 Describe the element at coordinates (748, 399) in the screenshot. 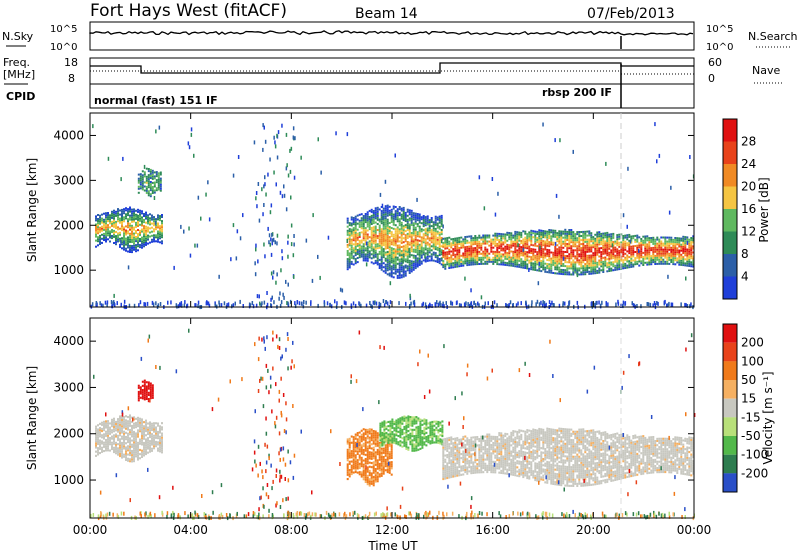

I see `colorbar-tick-label: 15` at that location.